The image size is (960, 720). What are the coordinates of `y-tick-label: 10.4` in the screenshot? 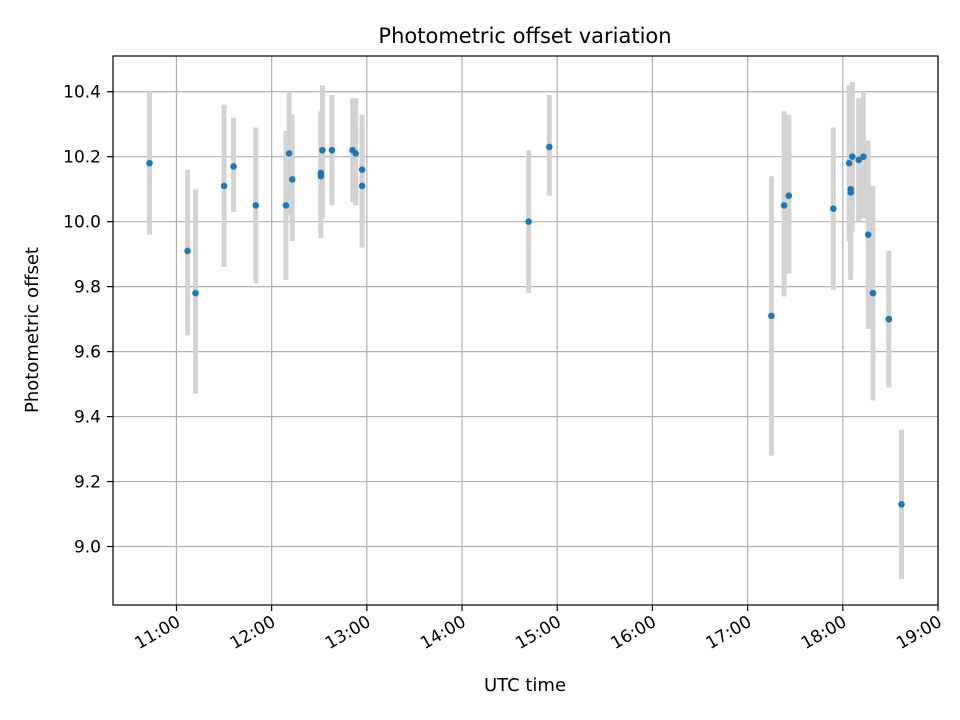 It's located at (82, 93).